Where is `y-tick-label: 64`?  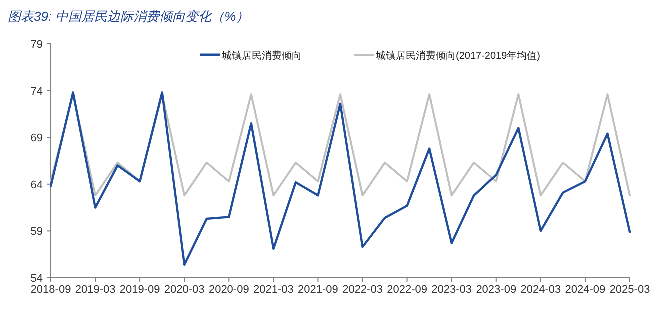 y-tick-label: 64 is located at coordinates (36, 185).